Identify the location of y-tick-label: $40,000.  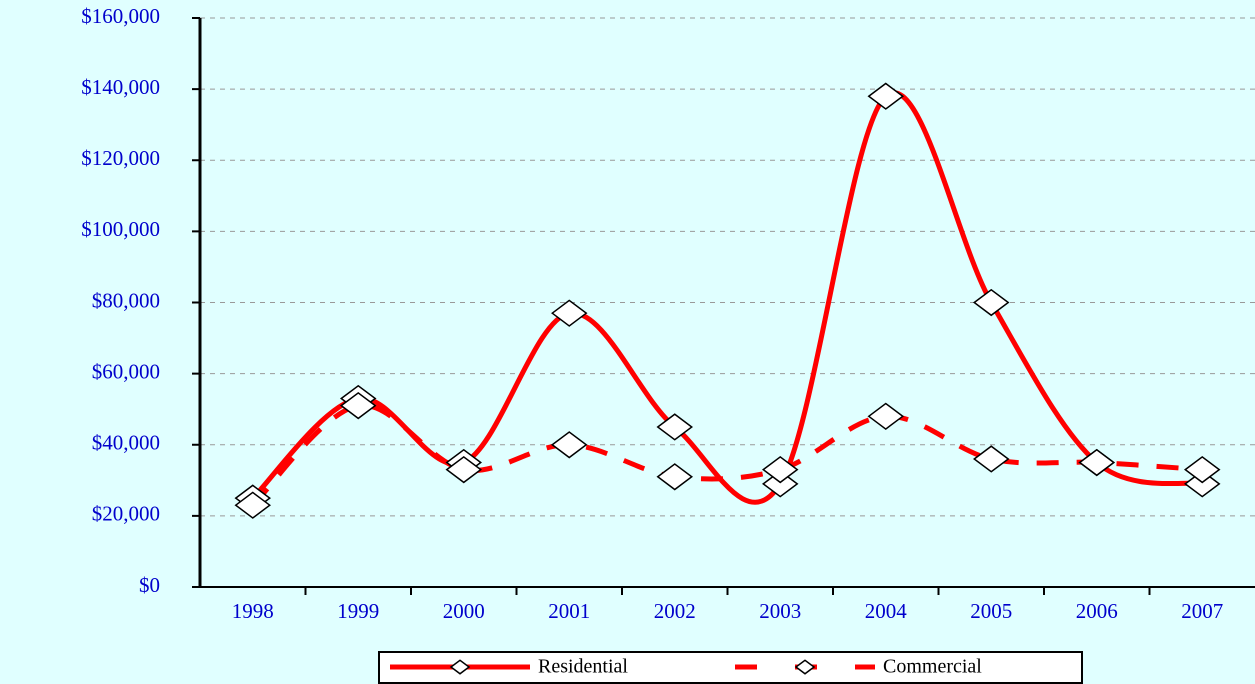
(126, 443).